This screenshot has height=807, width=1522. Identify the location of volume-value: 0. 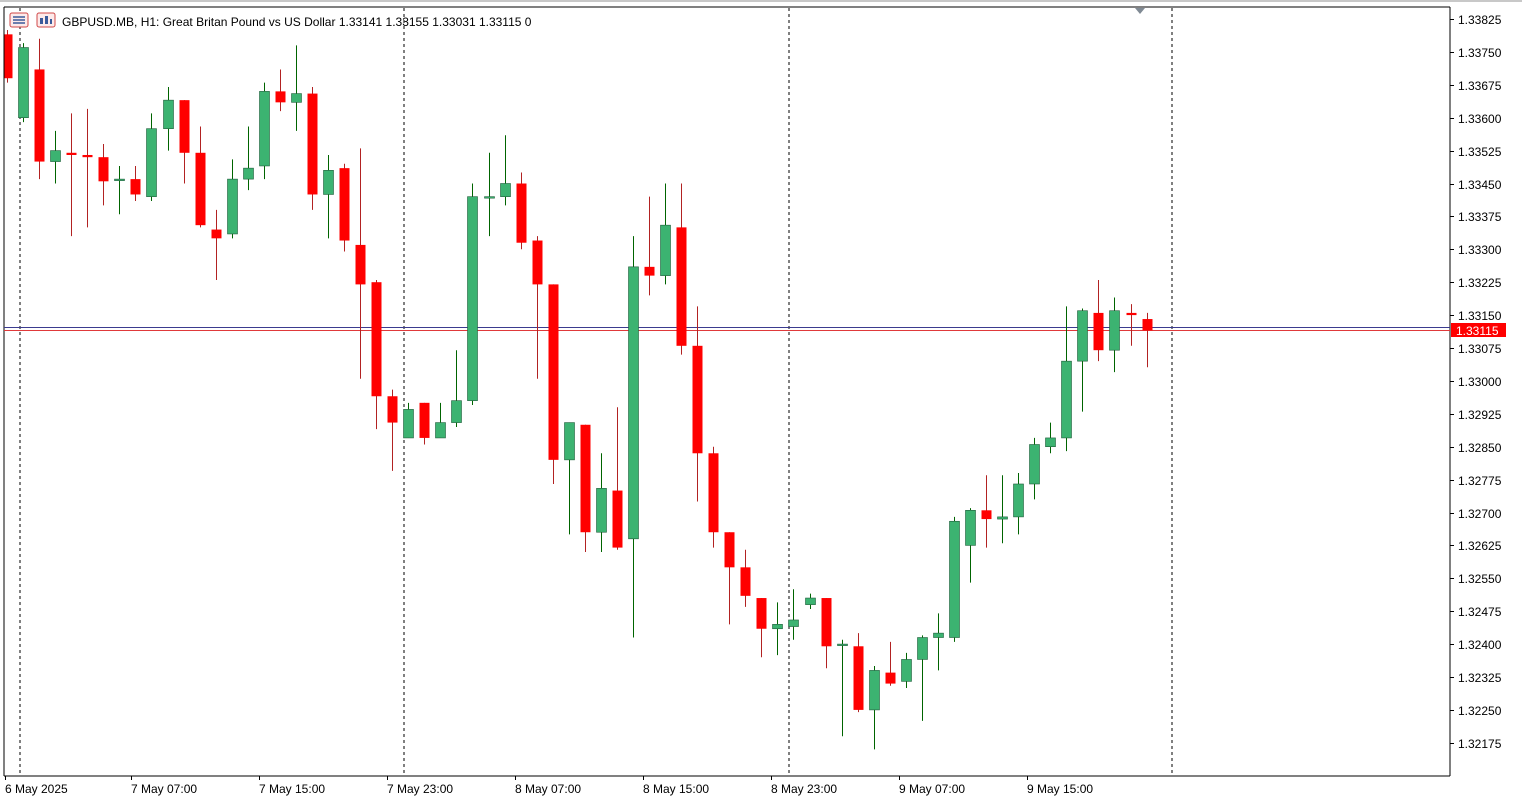
(528, 22).